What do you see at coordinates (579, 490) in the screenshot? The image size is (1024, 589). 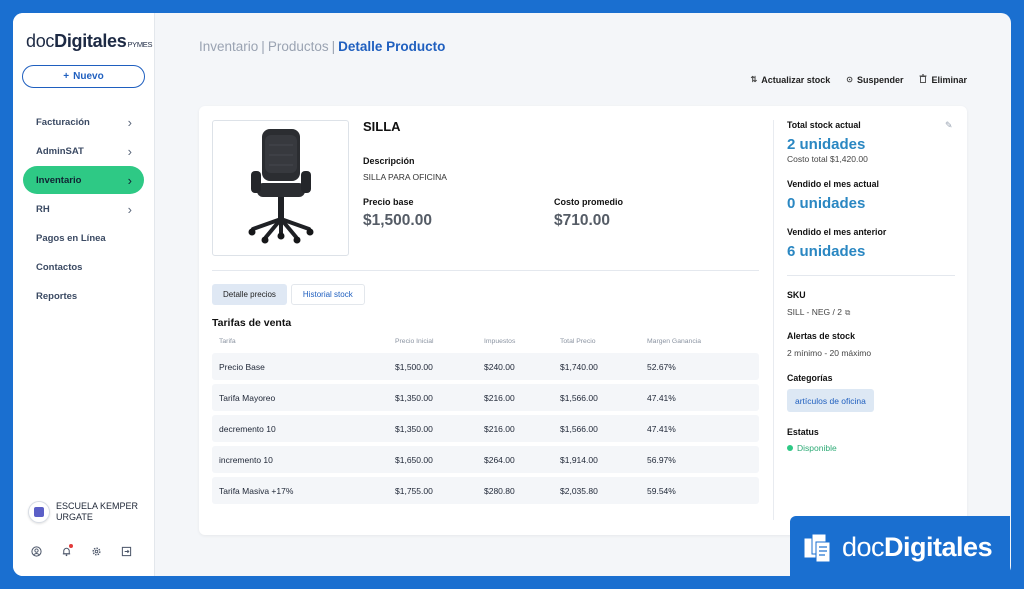 I see `table-cell: $2,035.80` at bounding box center [579, 490].